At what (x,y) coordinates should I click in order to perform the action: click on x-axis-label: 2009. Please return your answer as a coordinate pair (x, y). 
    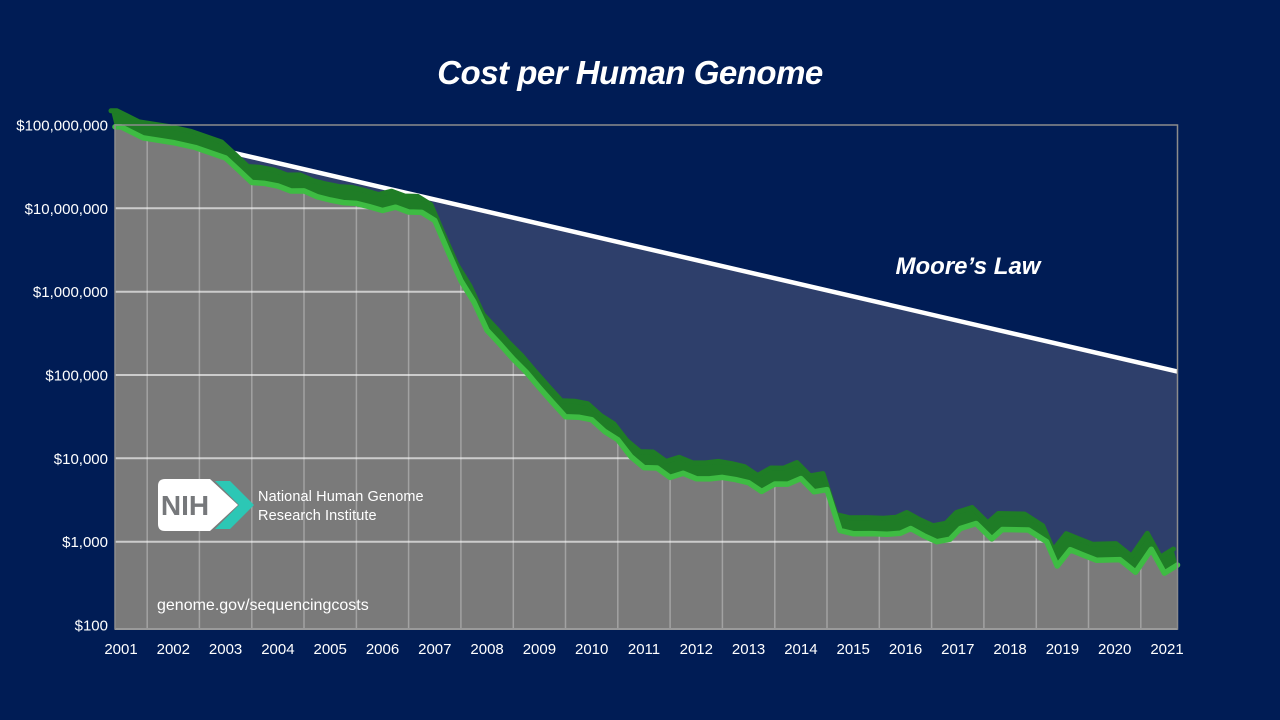
    Looking at the image, I should click on (539, 649).